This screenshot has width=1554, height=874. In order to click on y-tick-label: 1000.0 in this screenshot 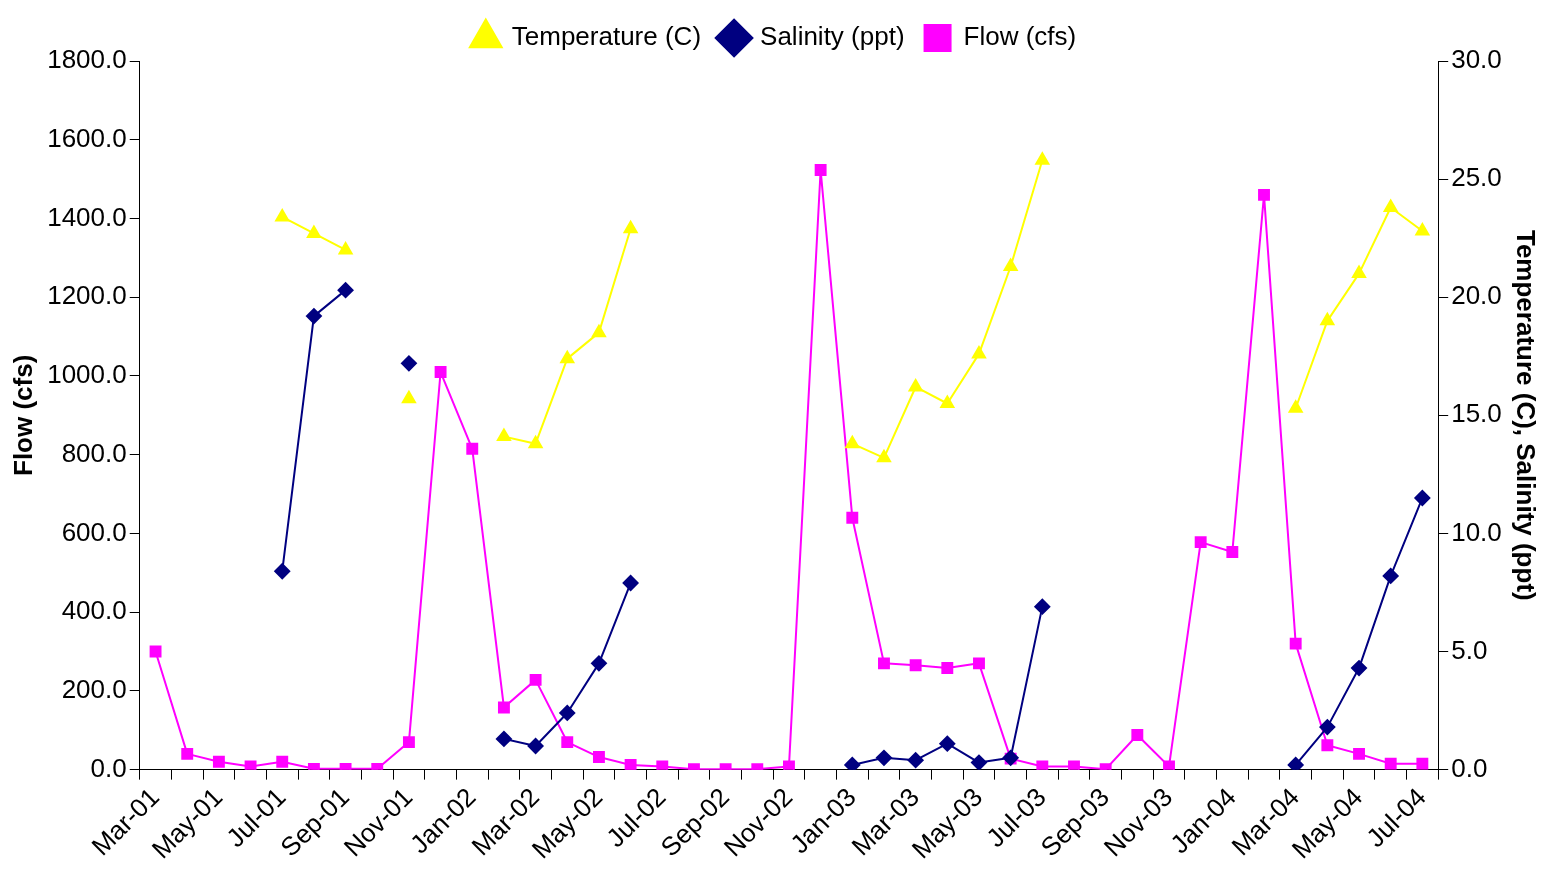, I will do `click(87, 374)`.